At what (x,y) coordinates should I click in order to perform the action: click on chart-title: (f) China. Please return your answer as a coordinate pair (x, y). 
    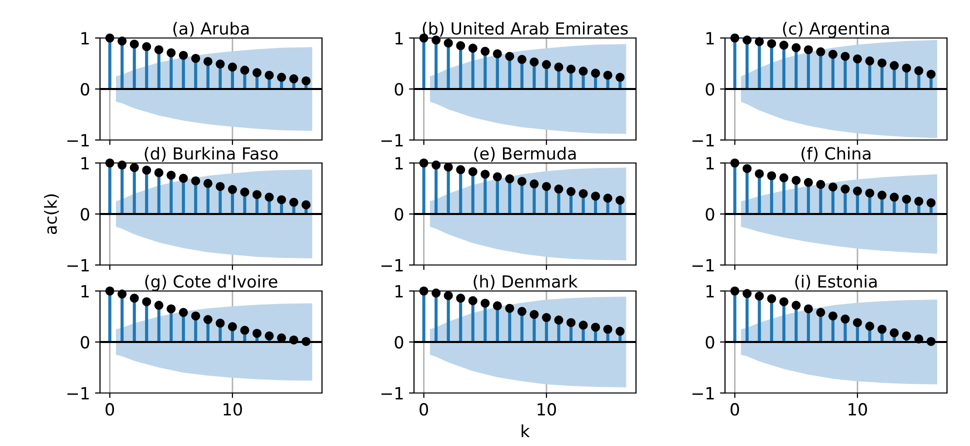
    Looking at the image, I should click on (836, 154).